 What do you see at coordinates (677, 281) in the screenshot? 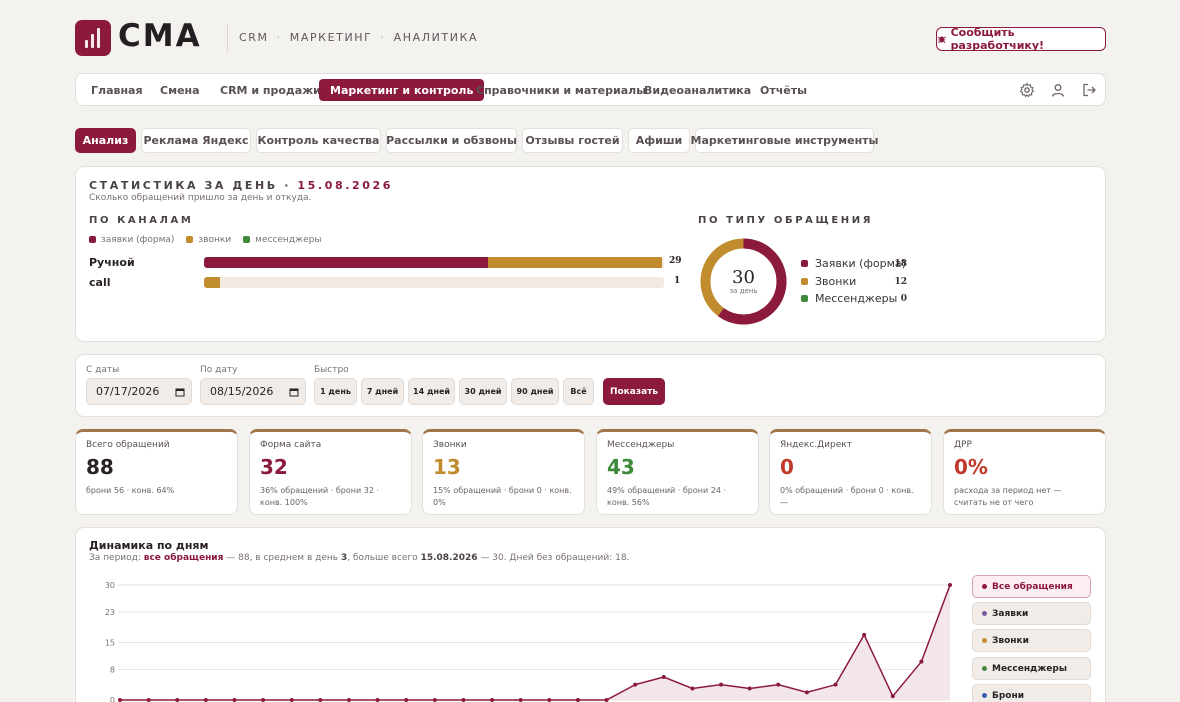
I see `channel-total: 1` at bounding box center [677, 281].